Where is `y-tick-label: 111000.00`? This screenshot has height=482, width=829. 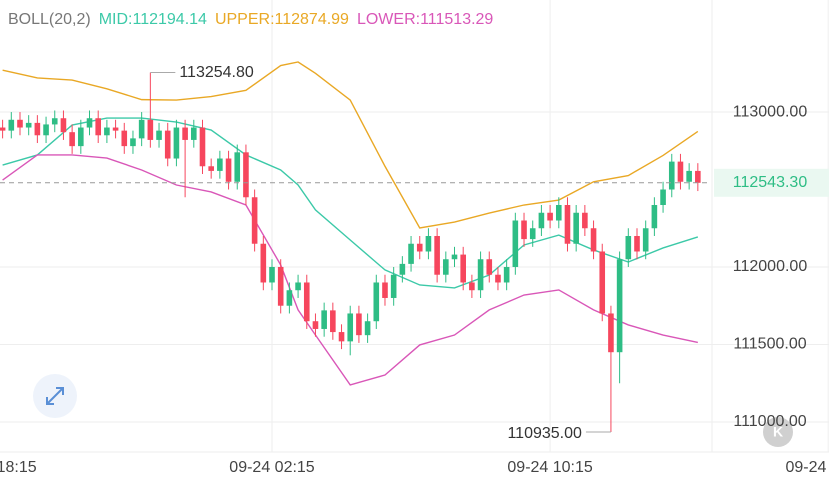
y-tick-label: 111000.00 is located at coordinates (769, 421).